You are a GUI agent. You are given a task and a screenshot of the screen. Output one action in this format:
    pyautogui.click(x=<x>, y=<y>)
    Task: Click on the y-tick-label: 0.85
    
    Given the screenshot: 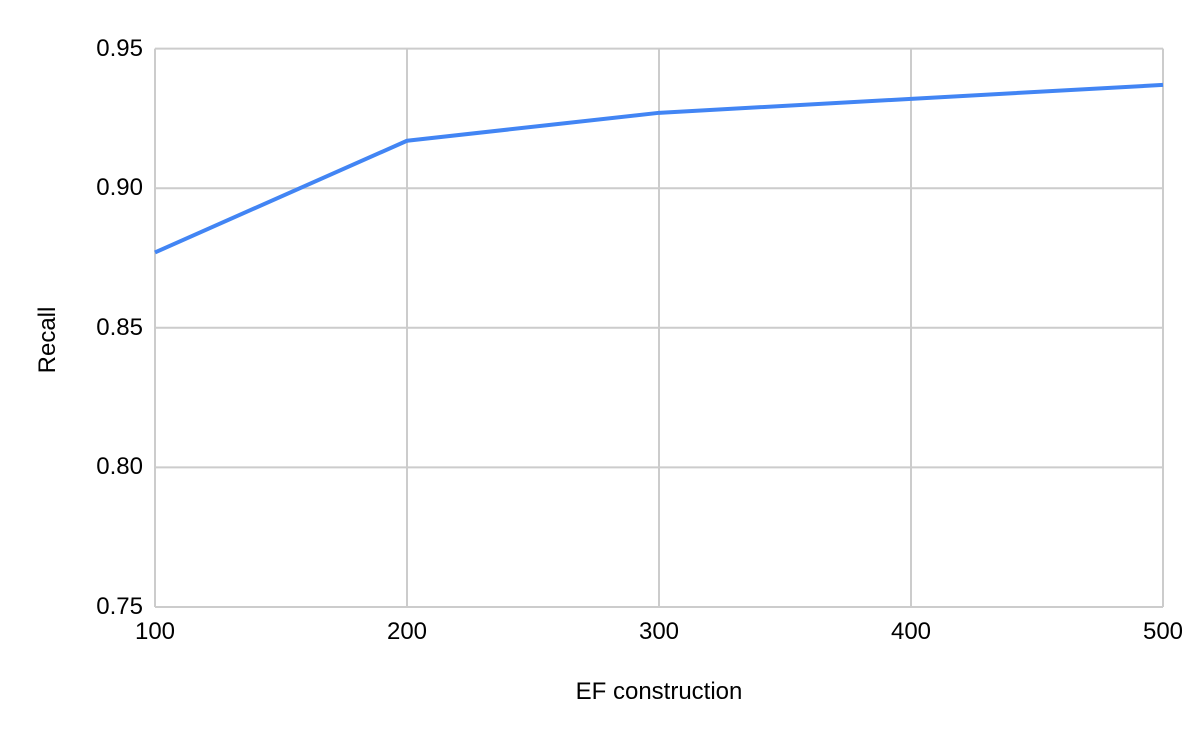 What is the action you would take?
    pyautogui.click(x=119, y=327)
    